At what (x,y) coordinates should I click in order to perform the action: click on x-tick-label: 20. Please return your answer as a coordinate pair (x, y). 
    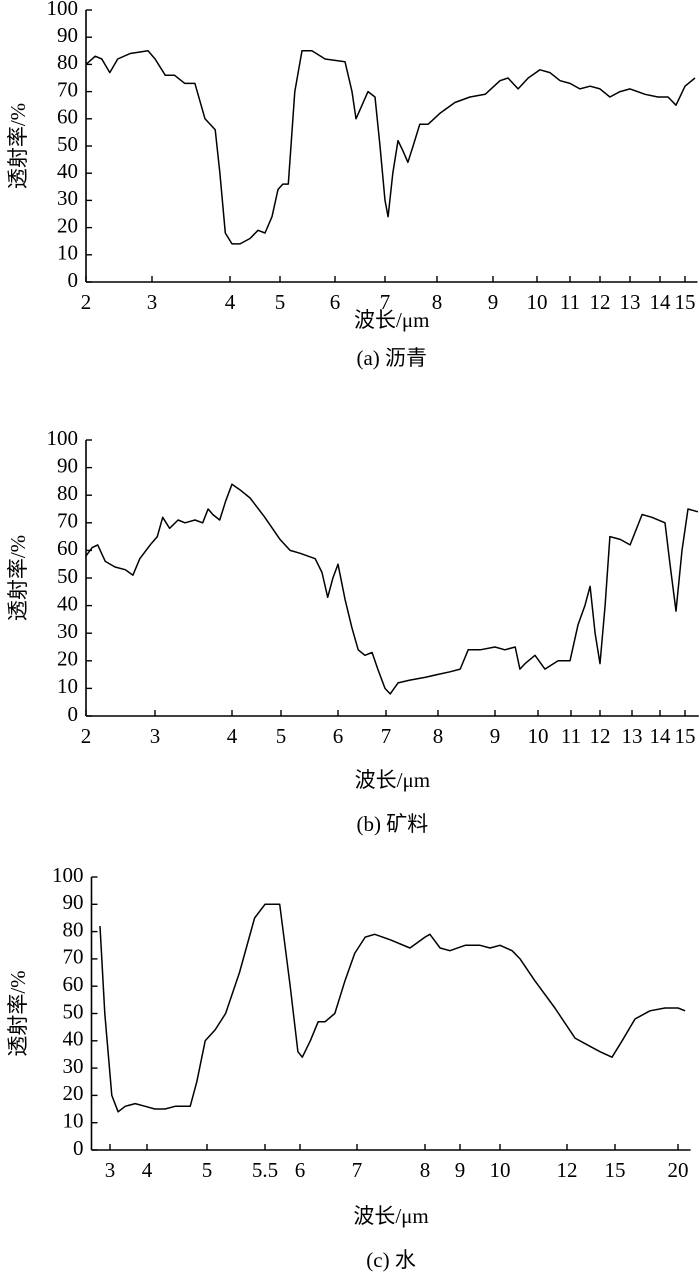
    Looking at the image, I should click on (678, 1170).